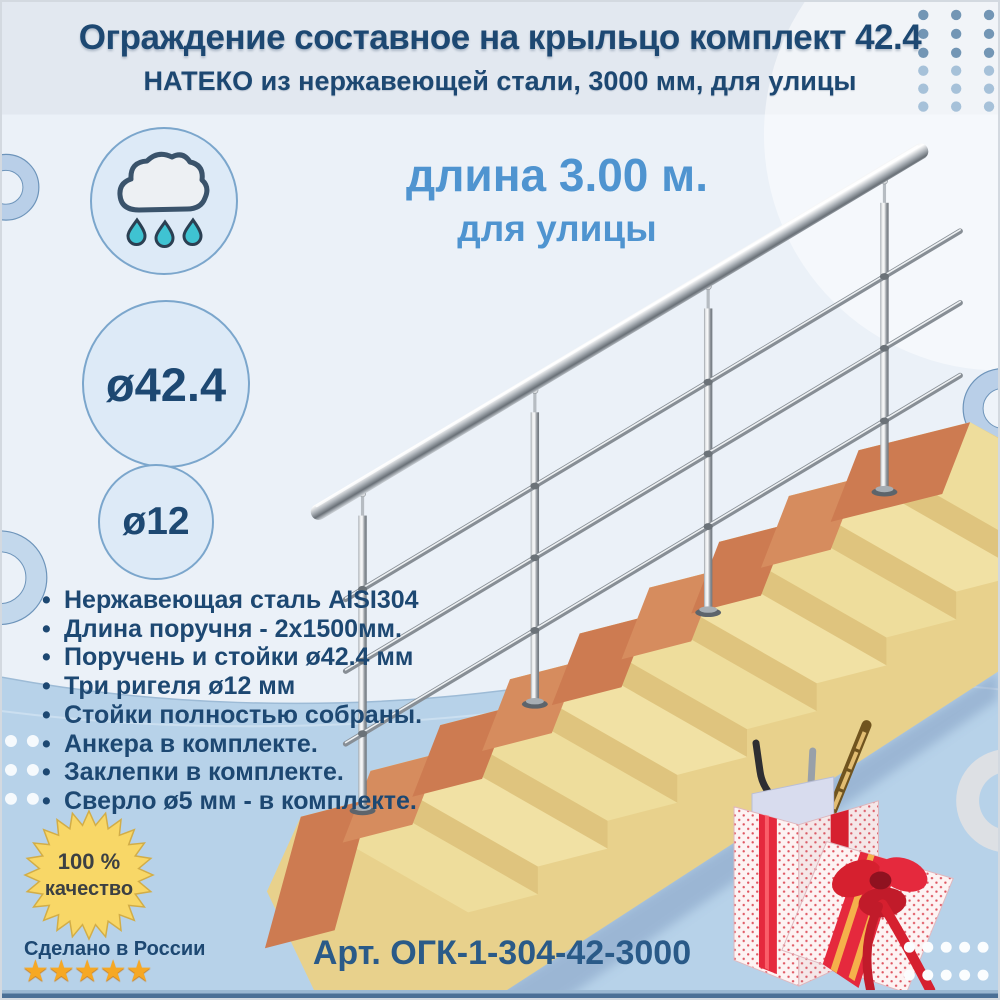  What do you see at coordinates (21, 187) in the screenshot?
I see `ring-decoration-top-left` at bounding box center [21, 187].